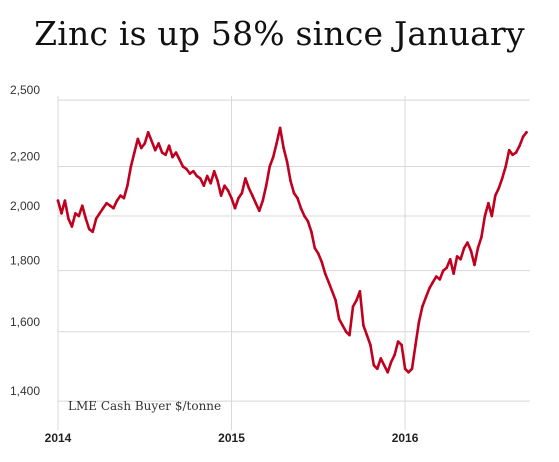 This screenshot has width=559, height=462. I want to click on y-tick-label: 2,200, so click(25, 156).